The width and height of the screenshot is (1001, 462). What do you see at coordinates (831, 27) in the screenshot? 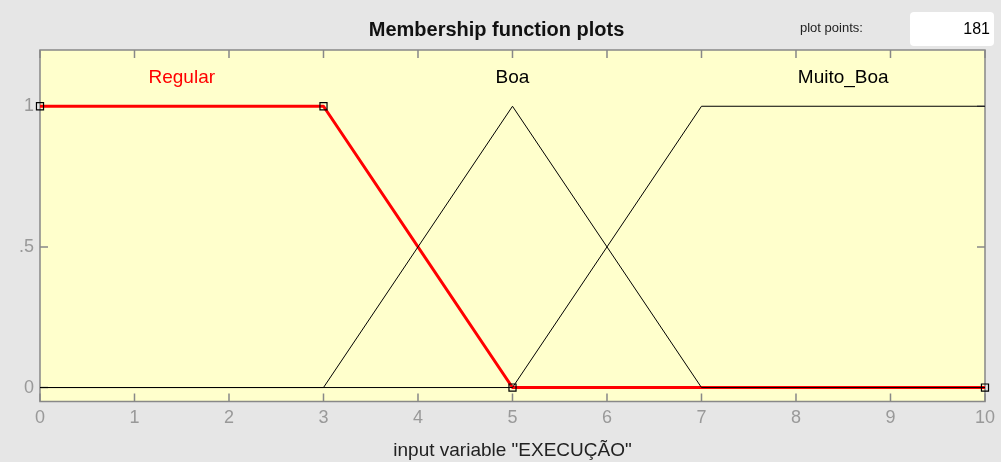
I see `text: plot points:` at bounding box center [831, 27].